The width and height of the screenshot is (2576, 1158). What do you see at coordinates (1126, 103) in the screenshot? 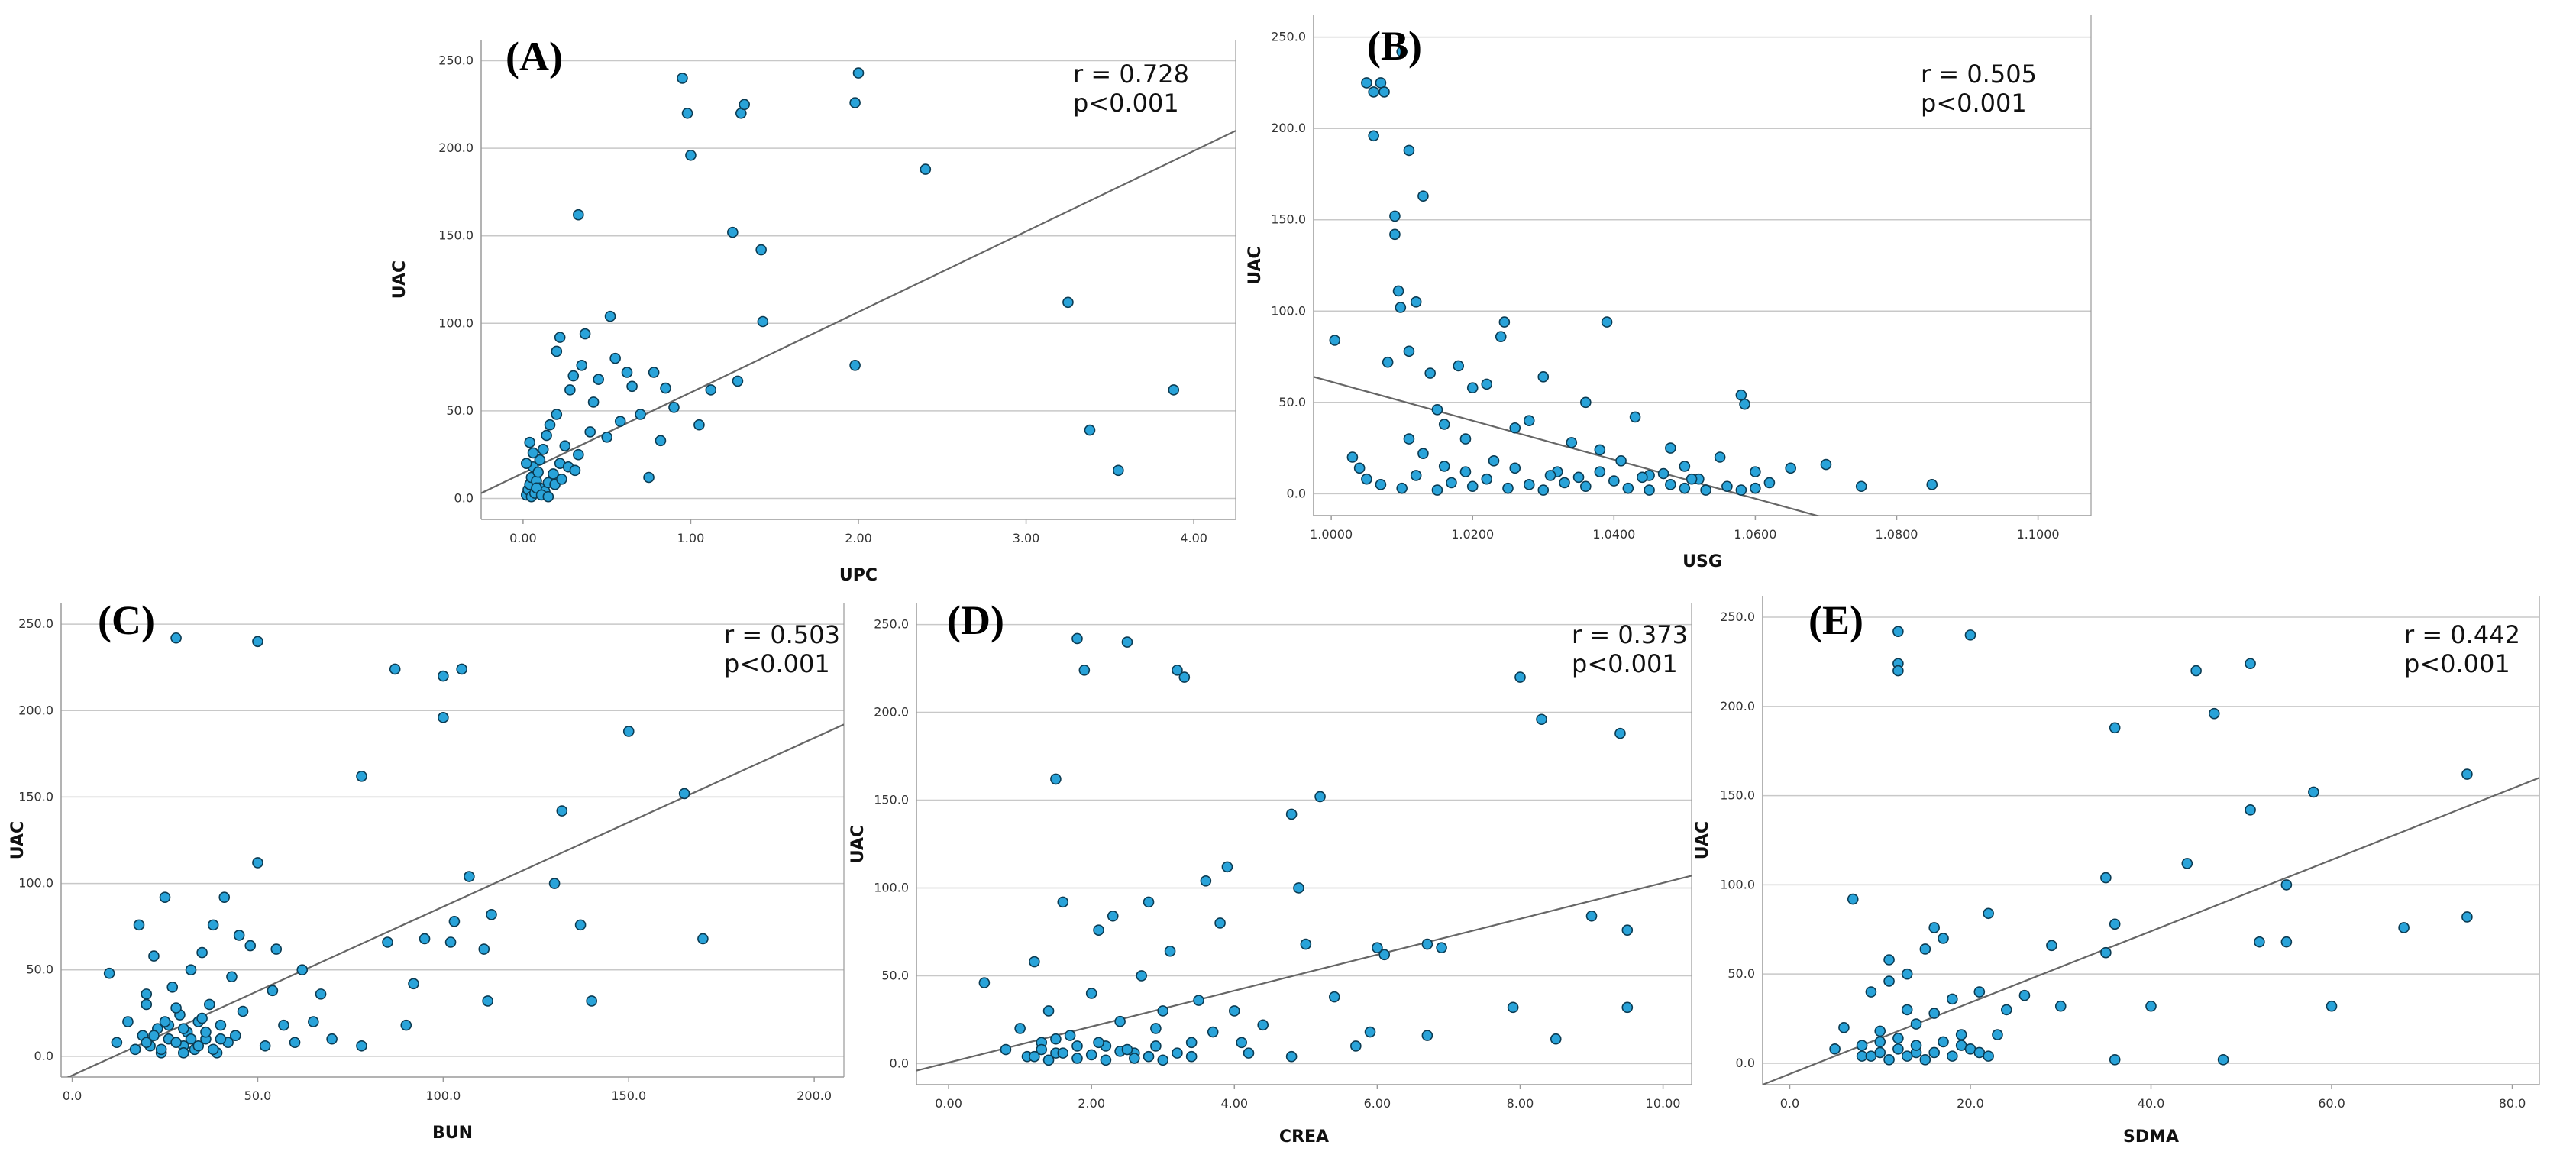
I see `panel-a-p-value: p<0.001` at bounding box center [1126, 103].